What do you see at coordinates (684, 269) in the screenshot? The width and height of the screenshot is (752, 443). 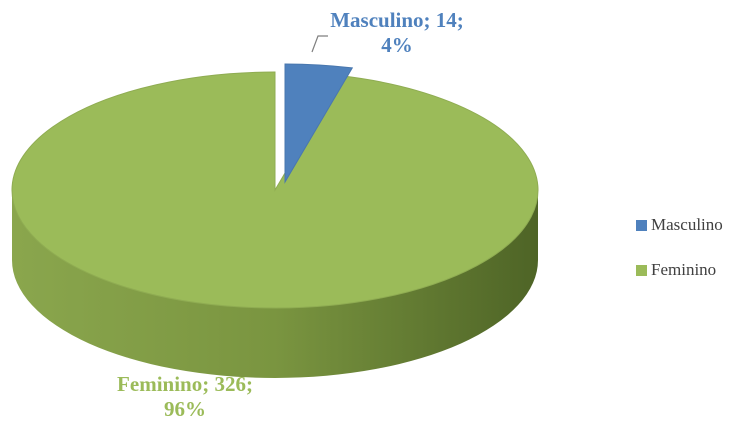 I see `legend-label: Feminino` at bounding box center [684, 269].